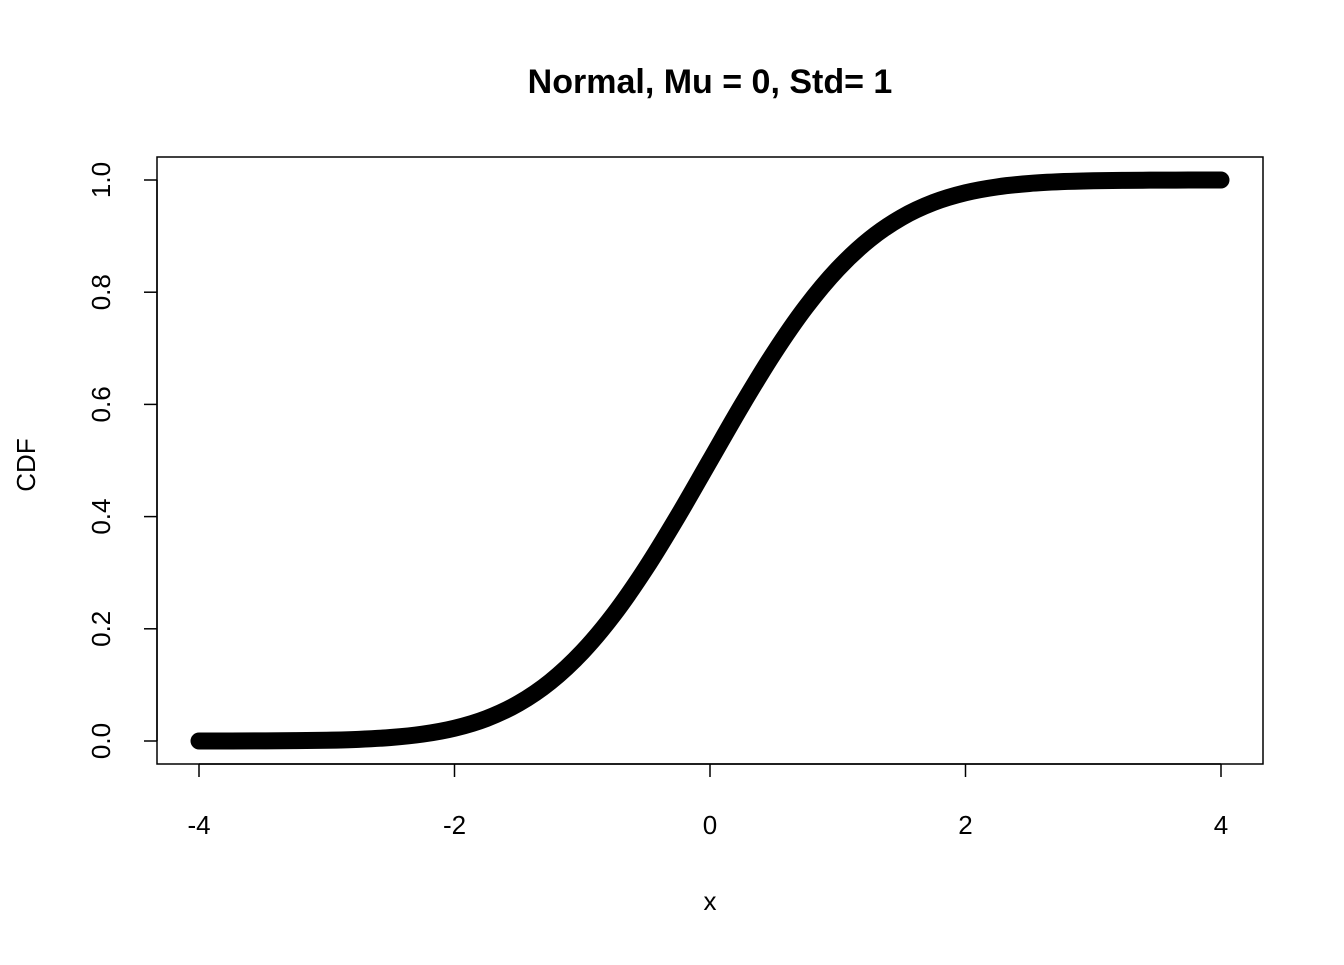 Image resolution: width=1344 pixels, height=965 pixels. I want to click on x-tick-label: 4, so click(1221, 825).